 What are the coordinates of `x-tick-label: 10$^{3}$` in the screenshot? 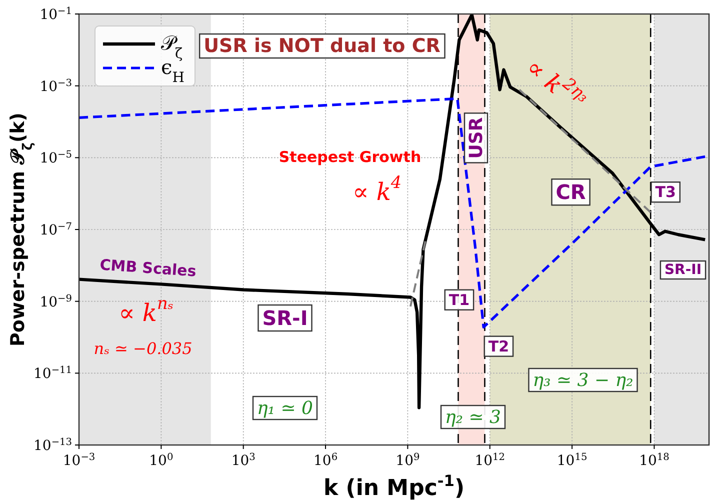 It's located at (243, 460).